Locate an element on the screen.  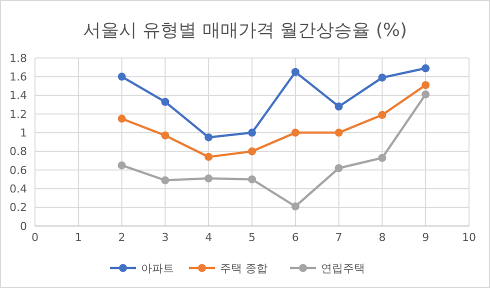
x-tick-label: 4 is located at coordinates (208, 237).